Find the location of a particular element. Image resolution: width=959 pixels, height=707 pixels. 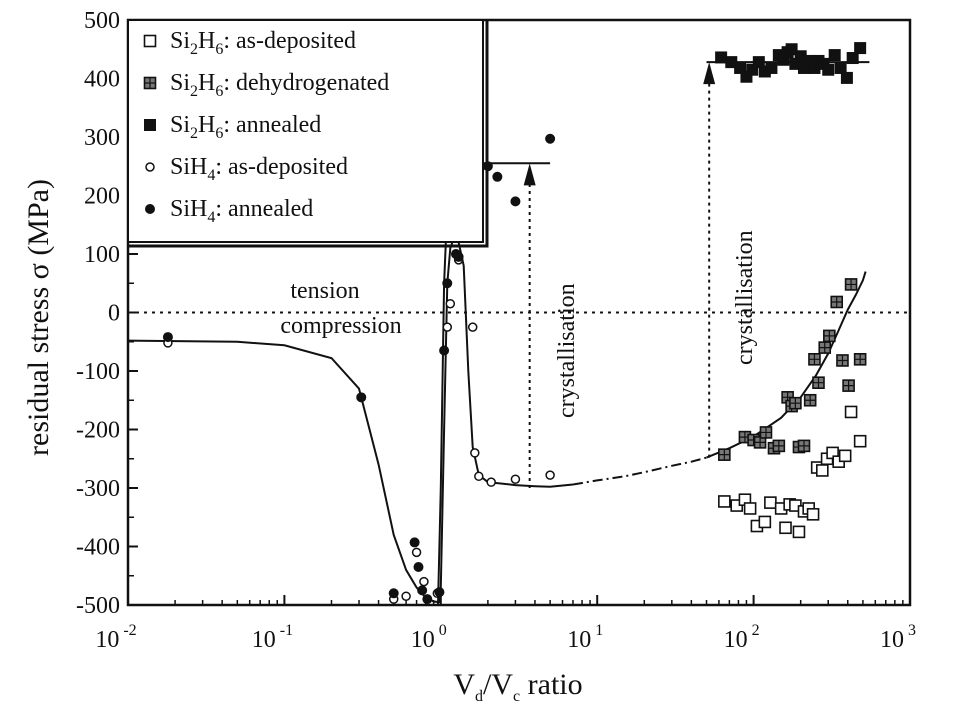

y-tick-label: 100 is located at coordinates (102, 255).